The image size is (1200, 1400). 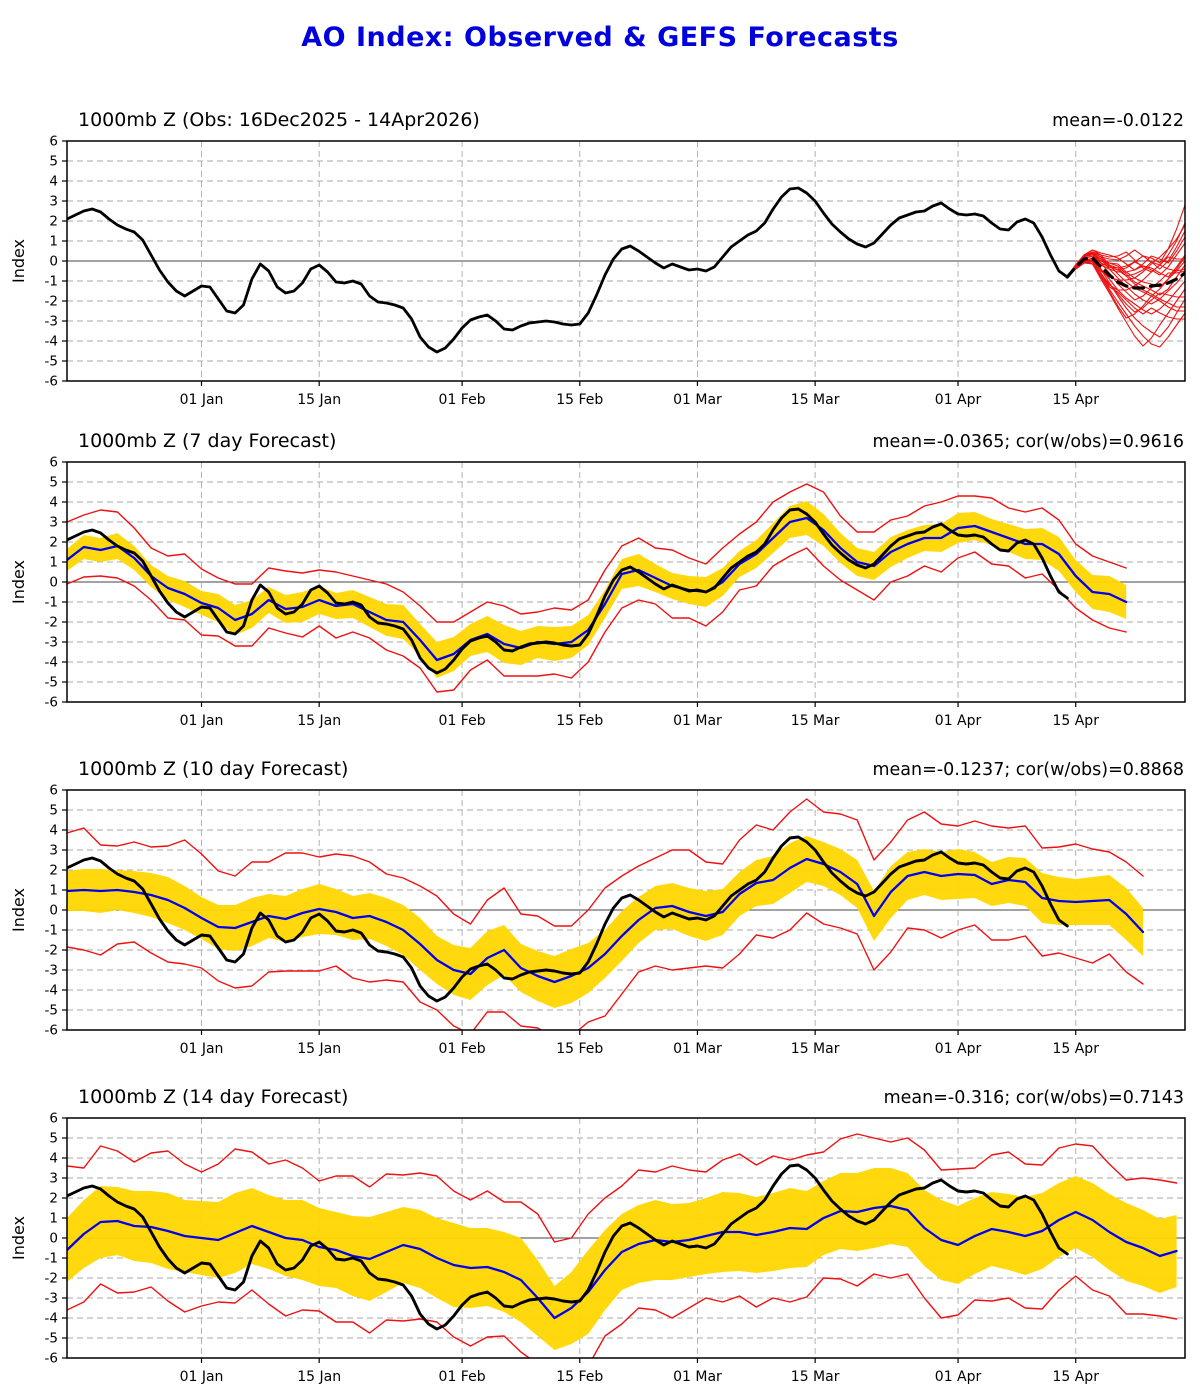 What do you see at coordinates (207, 441) in the screenshot?
I see `panel-2-title: 1000mb Z (7 day Forecast)` at bounding box center [207, 441].